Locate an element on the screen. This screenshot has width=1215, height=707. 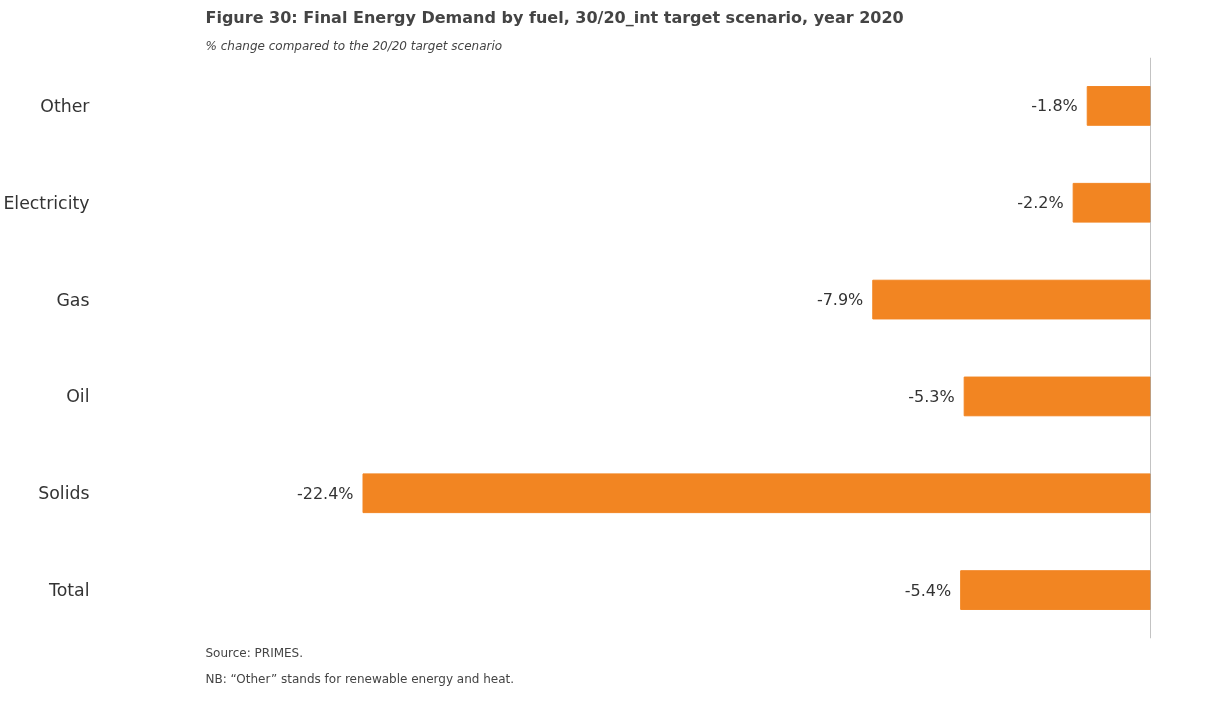
data-label: -2.2% is located at coordinates (1040, 203).